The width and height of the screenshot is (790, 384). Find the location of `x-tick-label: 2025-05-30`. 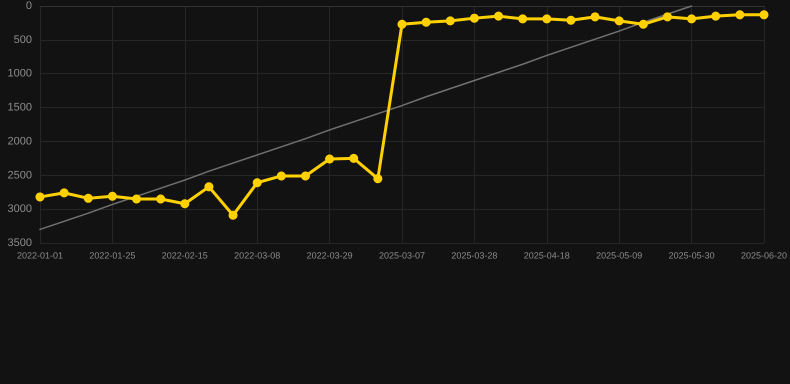

x-tick-label: 2025-05-30 is located at coordinates (691, 255).